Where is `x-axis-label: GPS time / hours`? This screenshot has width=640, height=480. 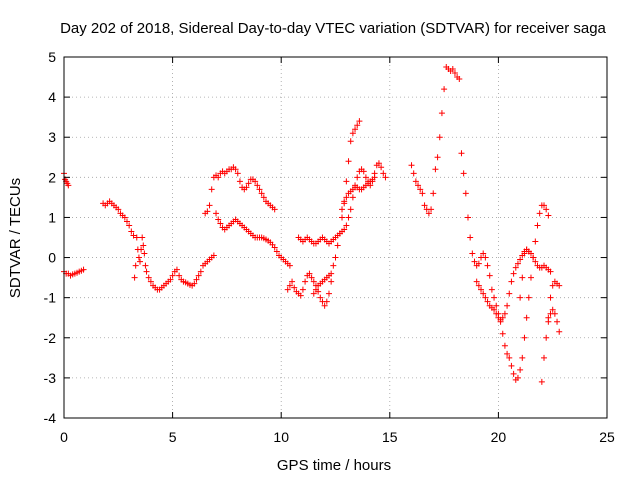
x-axis-label: GPS time / hours is located at coordinates (334, 465).